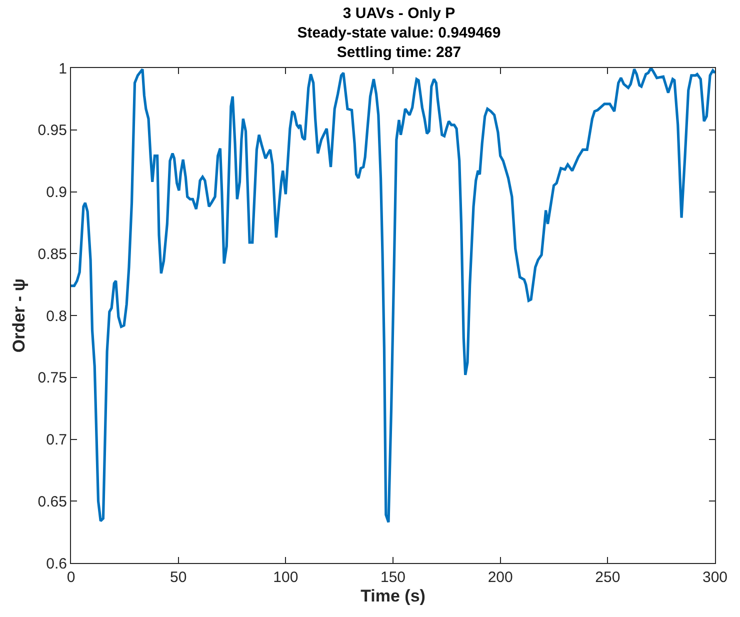  I want to click on y-axis-title: Order - ψ, so click(18, 315).